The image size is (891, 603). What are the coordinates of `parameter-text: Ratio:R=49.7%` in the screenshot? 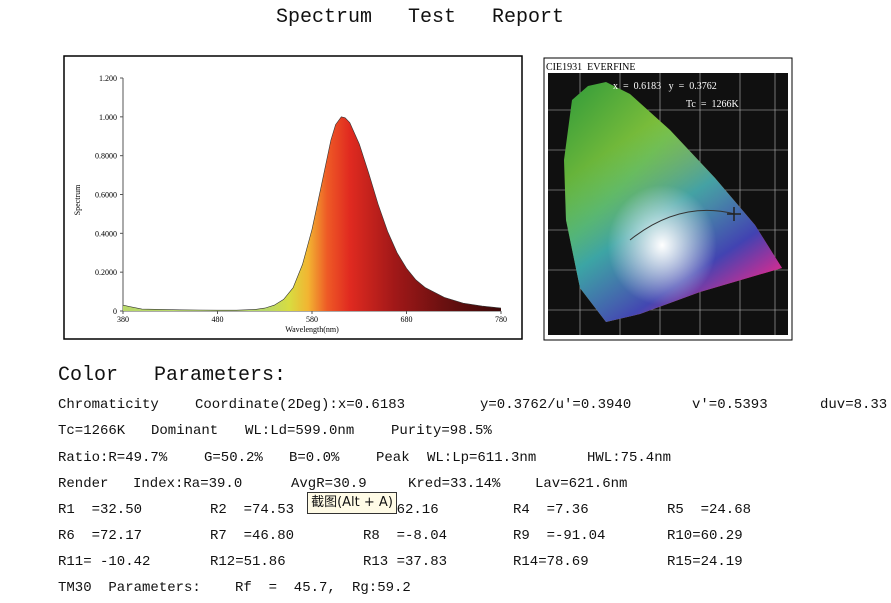 It's located at (113, 458).